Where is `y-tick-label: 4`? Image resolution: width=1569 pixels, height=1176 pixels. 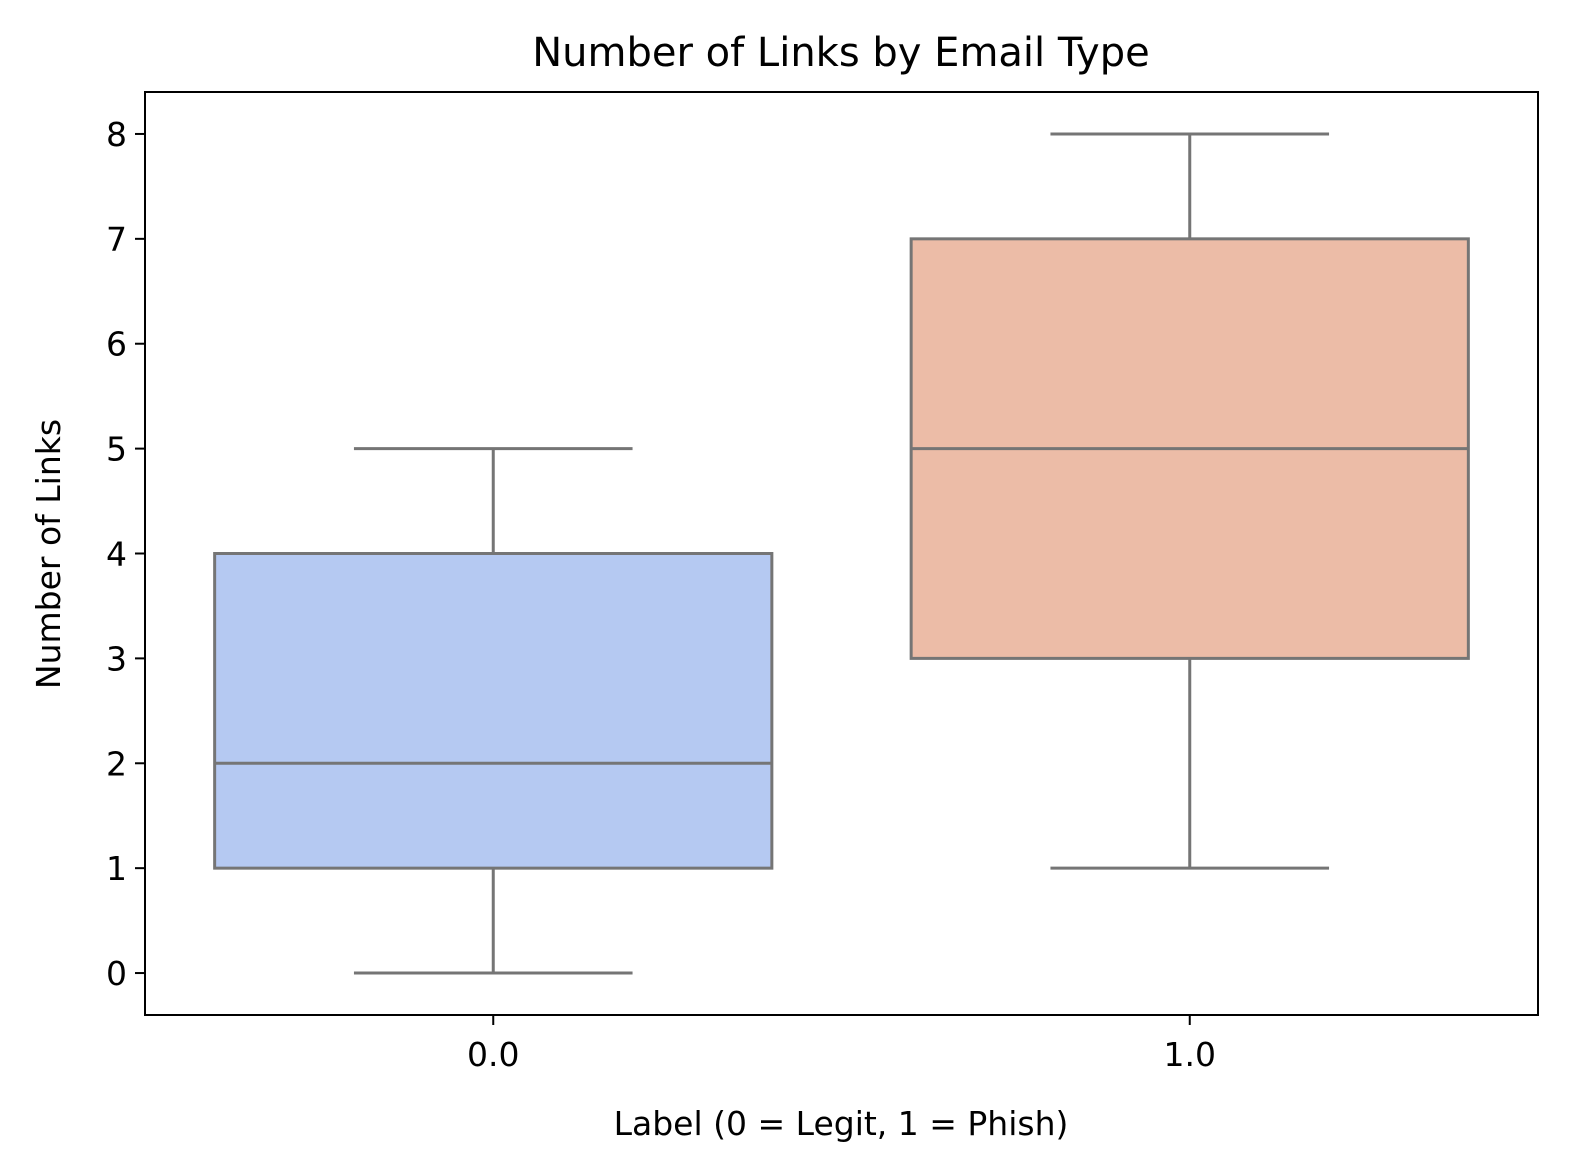
y-tick-label: 4 is located at coordinates (116, 554).